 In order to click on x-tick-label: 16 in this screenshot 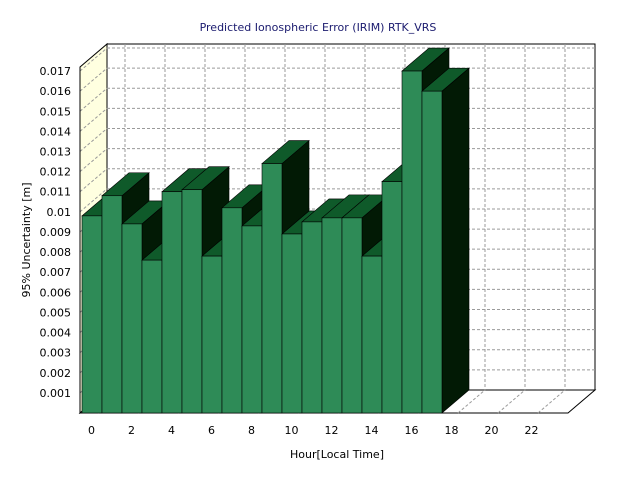, I will do `click(412, 430)`.